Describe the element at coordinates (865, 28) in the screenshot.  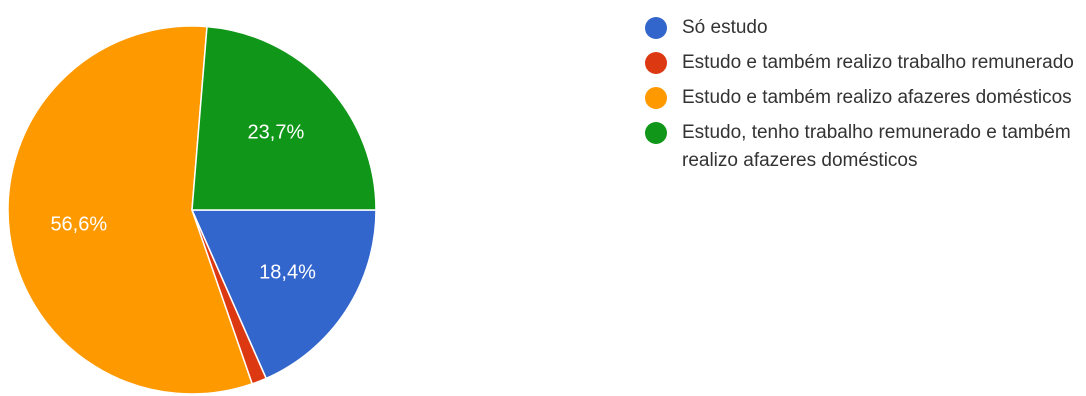
I see `legend-item-so-estudo: Só estudo` at that location.